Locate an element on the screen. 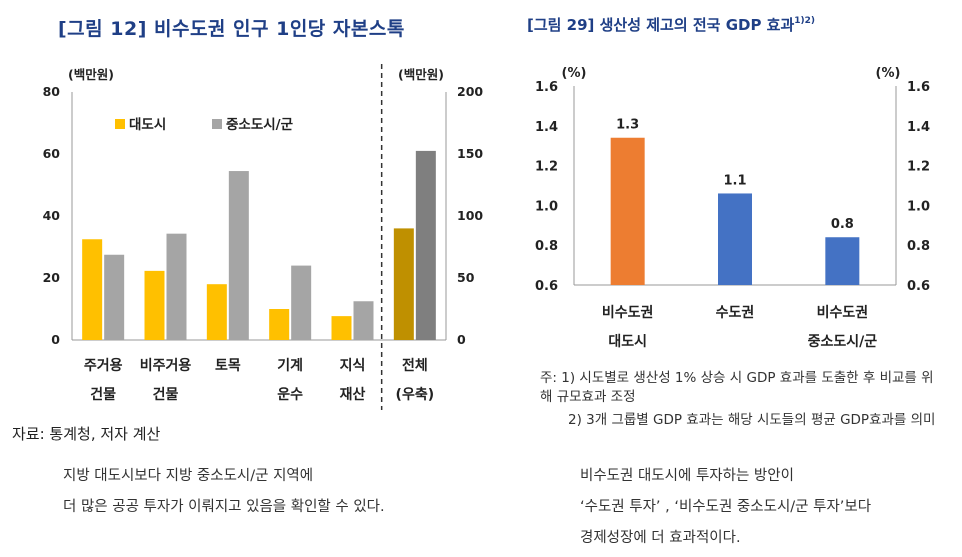  right-y-tick-label: 200 is located at coordinates (470, 91).